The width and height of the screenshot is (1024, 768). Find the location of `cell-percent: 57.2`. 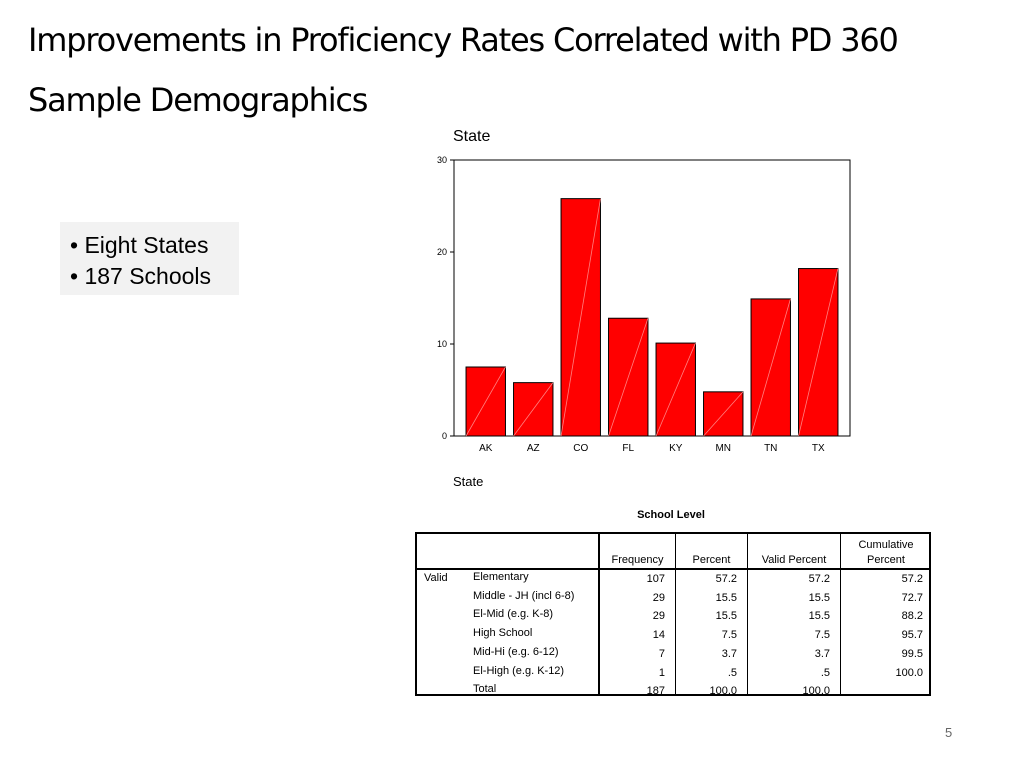

cell-percent: 57.2 is located at coordinates (726, 579).